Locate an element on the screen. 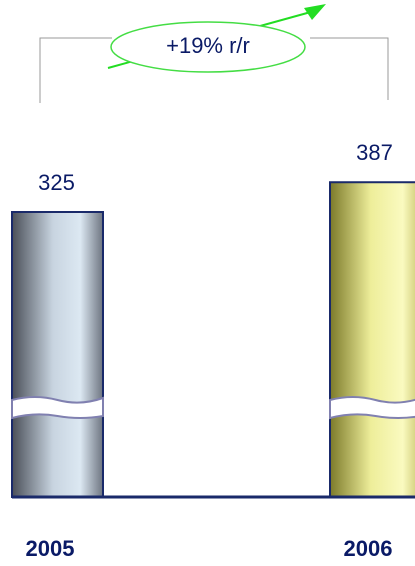 The image size is (415, 566). annotation-bubble is located at coordinates (208, 47).